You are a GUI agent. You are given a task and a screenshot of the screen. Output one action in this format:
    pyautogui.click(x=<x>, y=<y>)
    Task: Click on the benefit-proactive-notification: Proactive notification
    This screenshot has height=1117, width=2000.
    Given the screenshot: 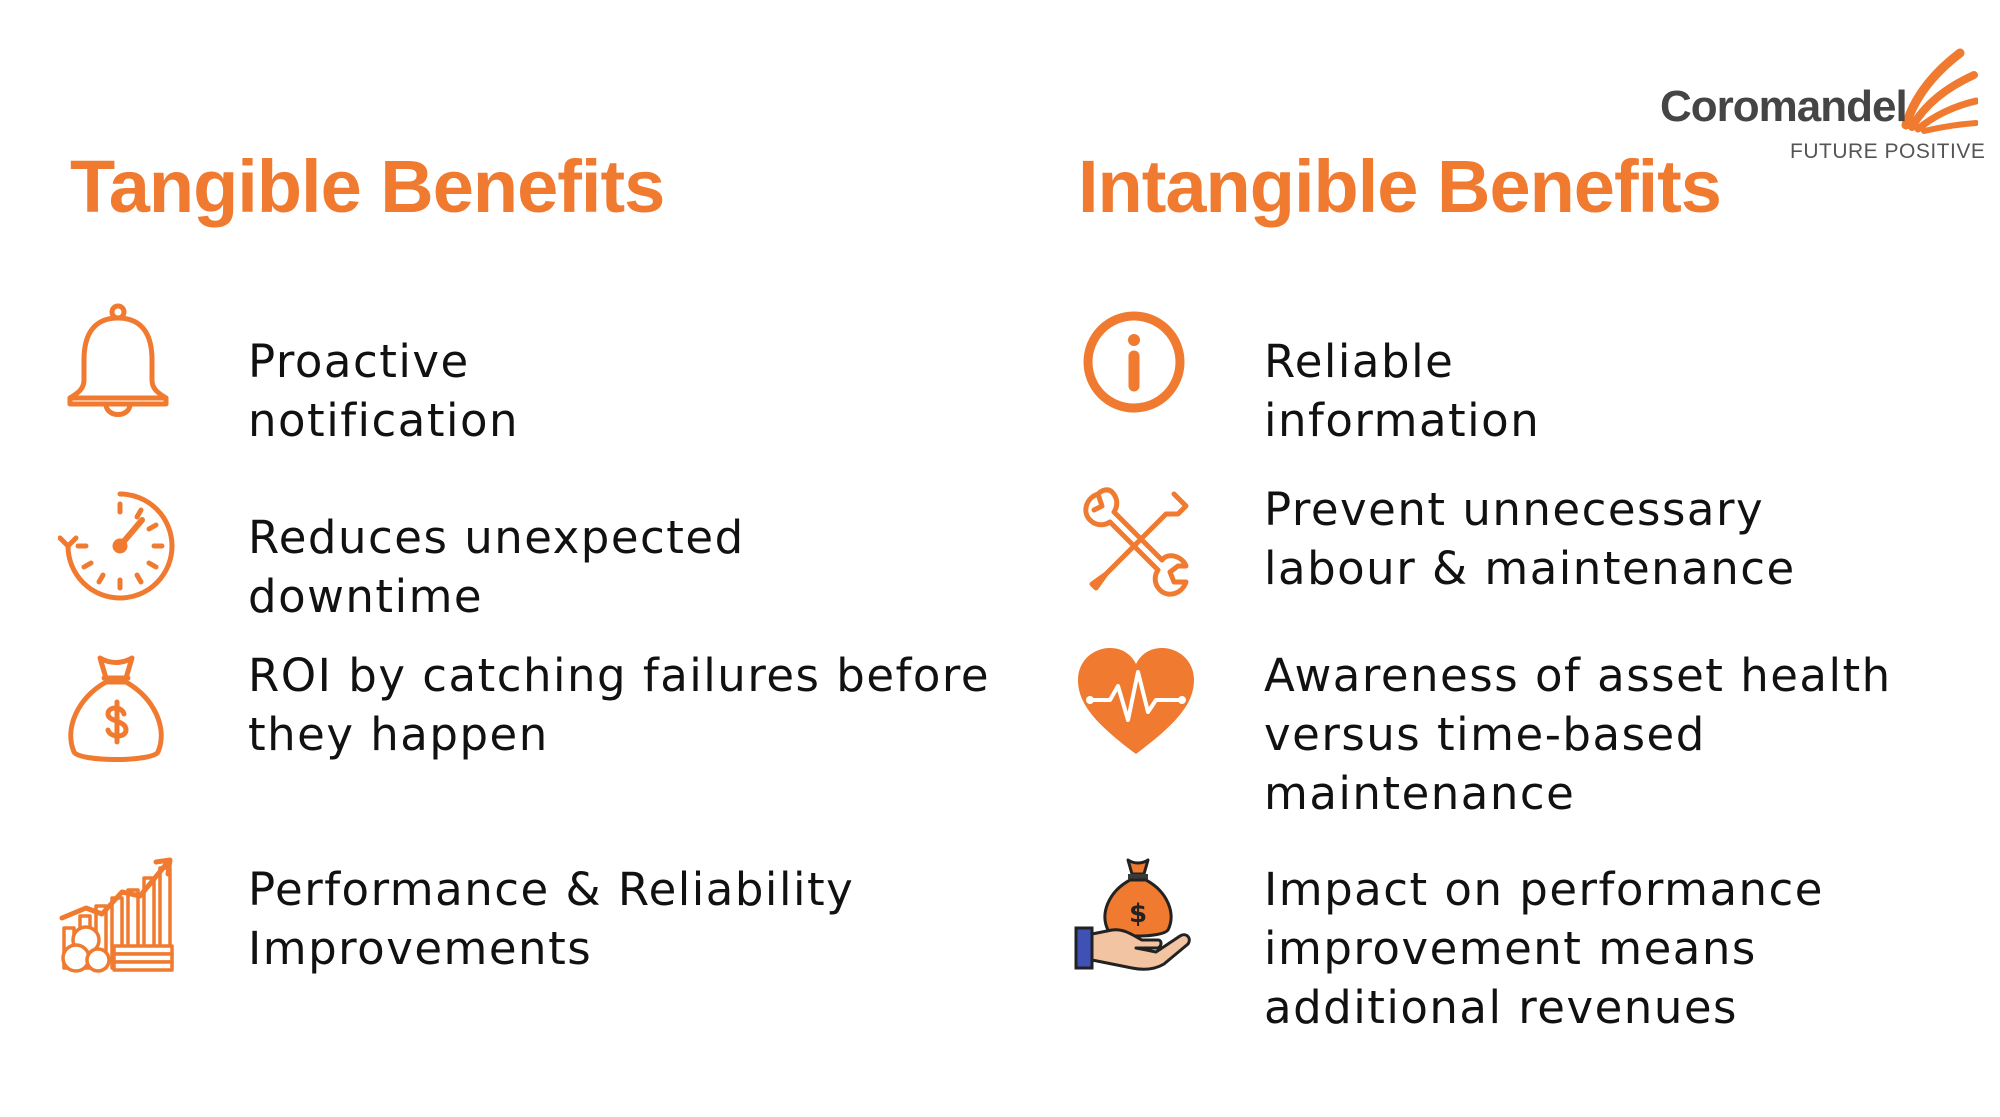 What is the action you would take?
    pyautogui.click(x=384, y=391)
    